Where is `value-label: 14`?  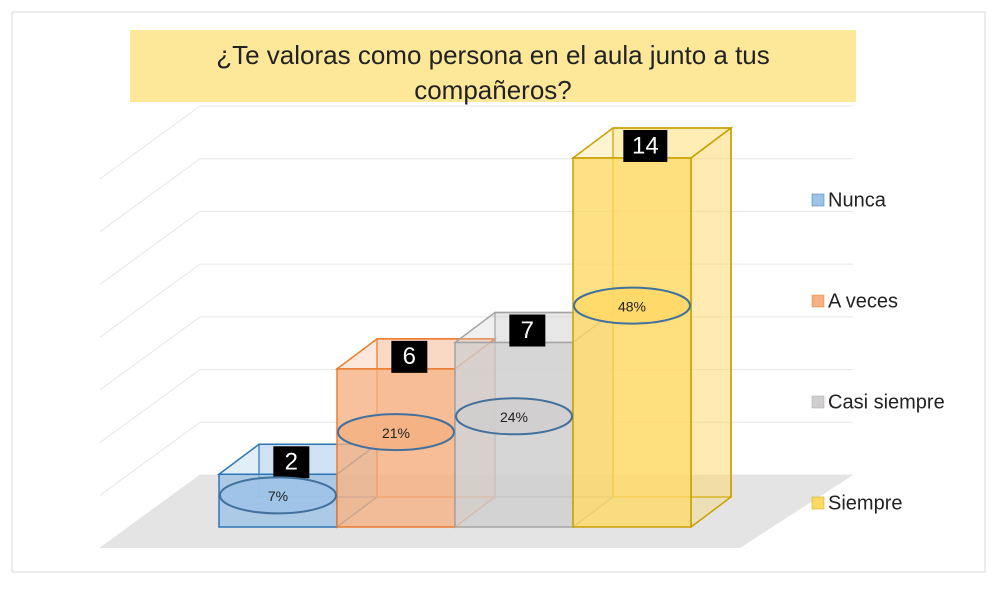
value-label: 14 is located at coordinates (645, 145).